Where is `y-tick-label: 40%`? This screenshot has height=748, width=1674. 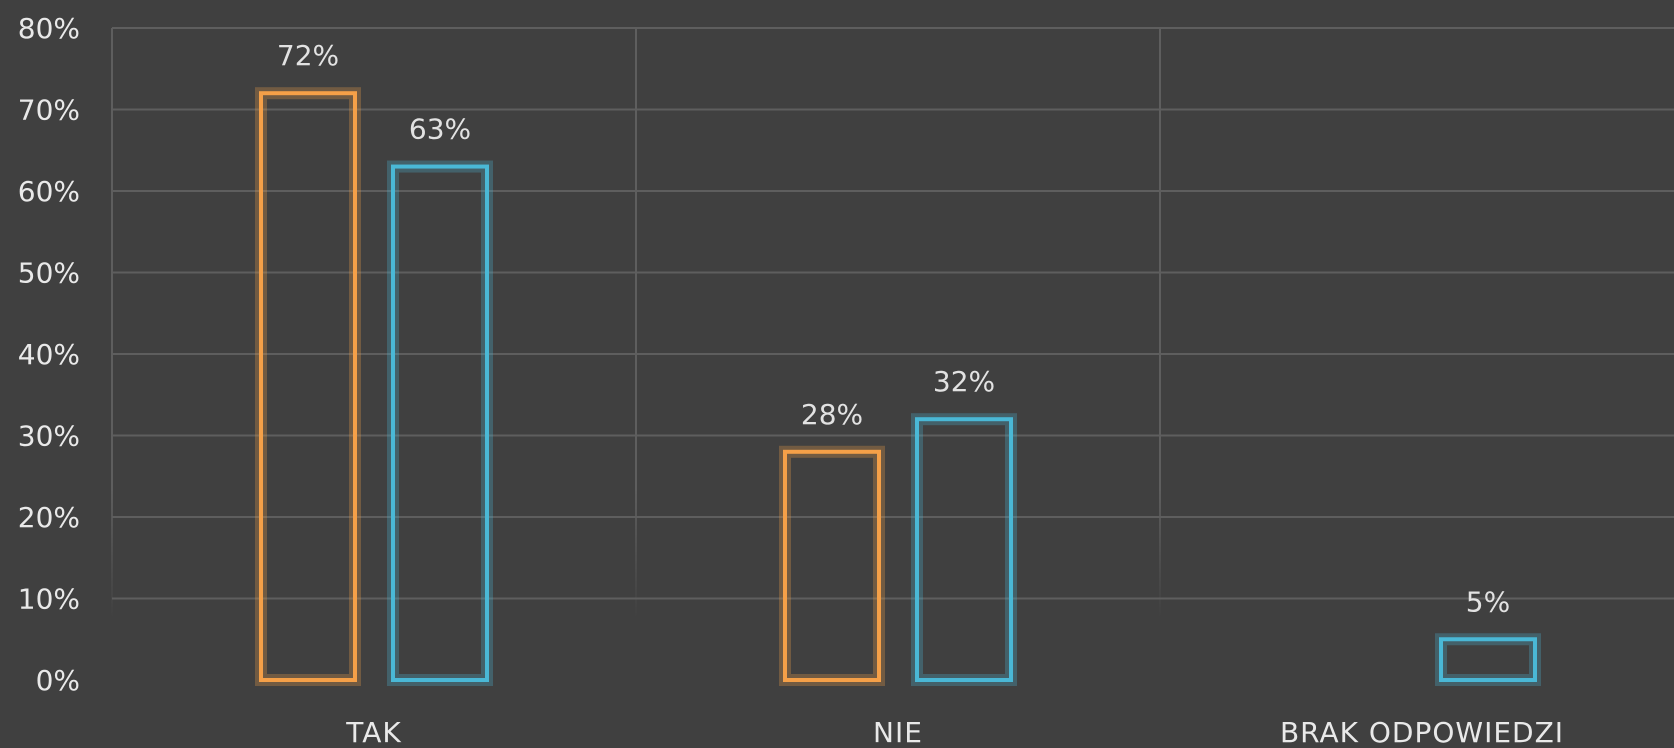 y-tick-label: 40% is located at coordinates (49, 354).